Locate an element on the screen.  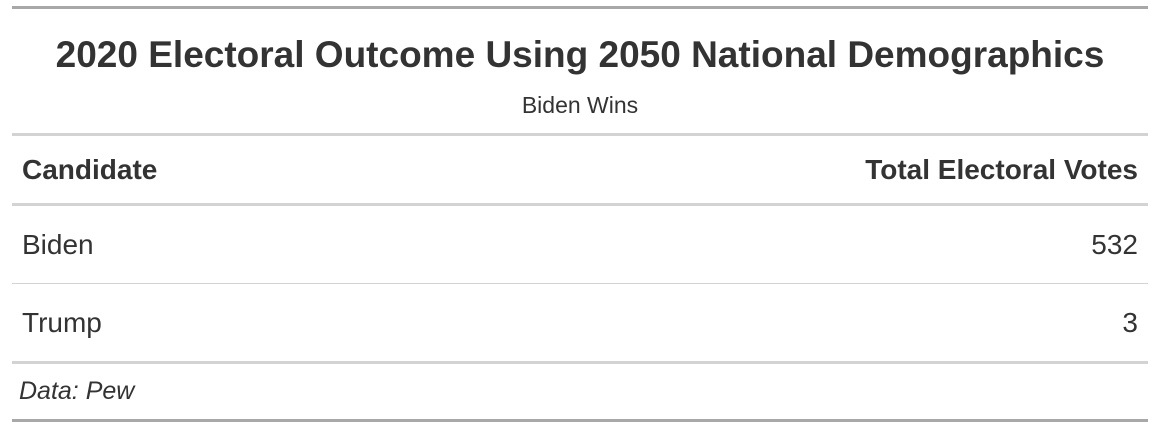
table-subtitle: Biden Wins is located at coordinates (580, 105).